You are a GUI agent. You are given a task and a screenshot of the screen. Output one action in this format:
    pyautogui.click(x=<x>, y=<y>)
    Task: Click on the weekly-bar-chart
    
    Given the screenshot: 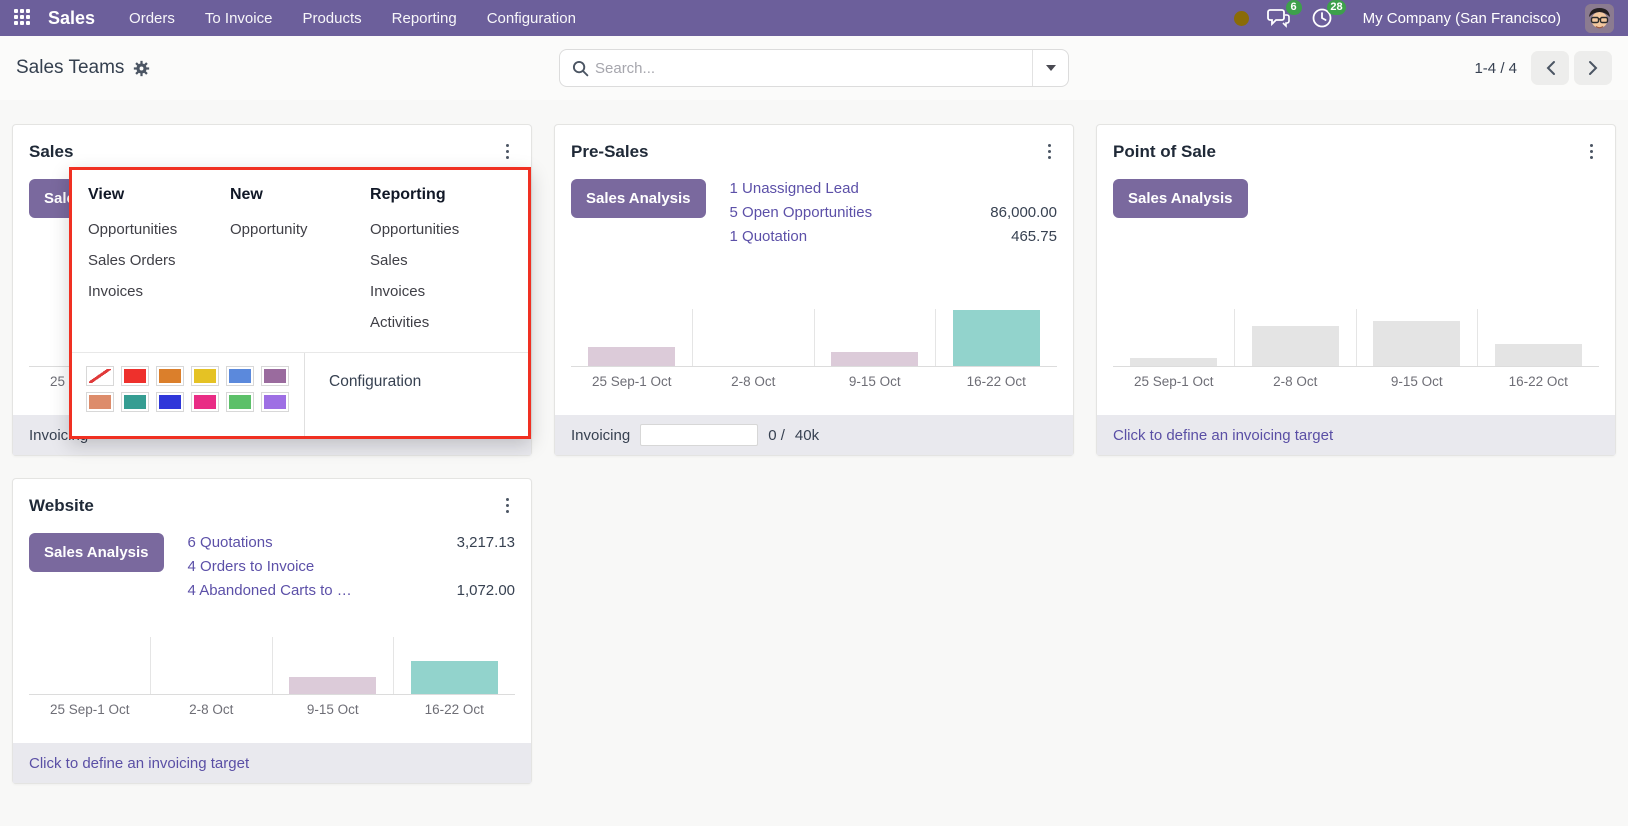 What is the action you would take?
    pyautogui.click(x=1356, y=338)
    